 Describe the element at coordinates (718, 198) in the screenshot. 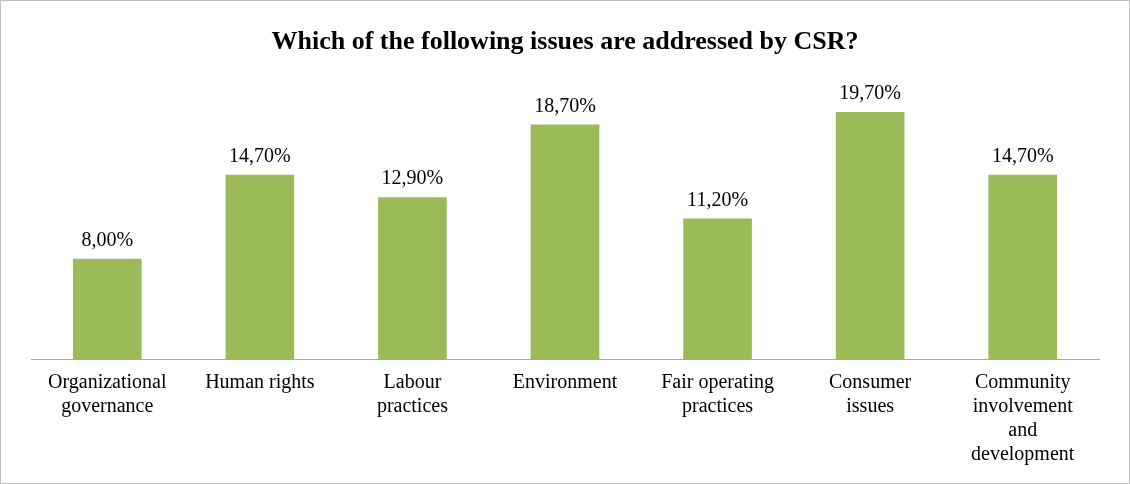

I see `data-label: 11,20%` at that location.